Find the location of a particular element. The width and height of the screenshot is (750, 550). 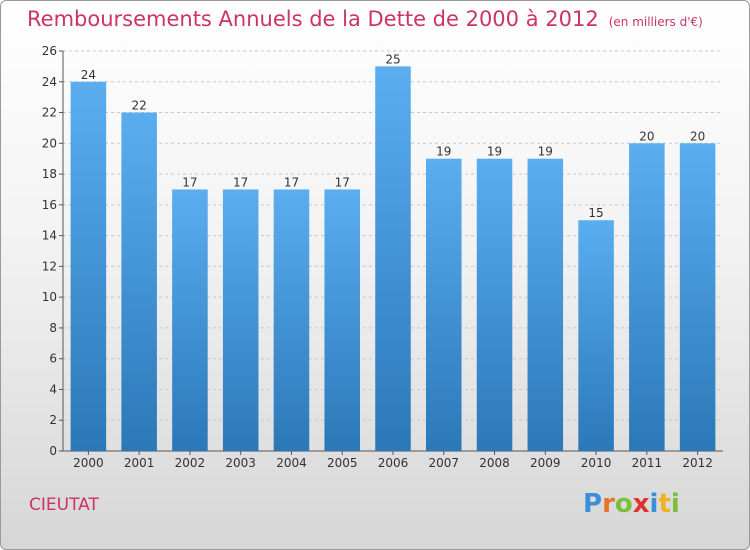

commune-name: CIEUTAT is located at coordinates (64, 505).